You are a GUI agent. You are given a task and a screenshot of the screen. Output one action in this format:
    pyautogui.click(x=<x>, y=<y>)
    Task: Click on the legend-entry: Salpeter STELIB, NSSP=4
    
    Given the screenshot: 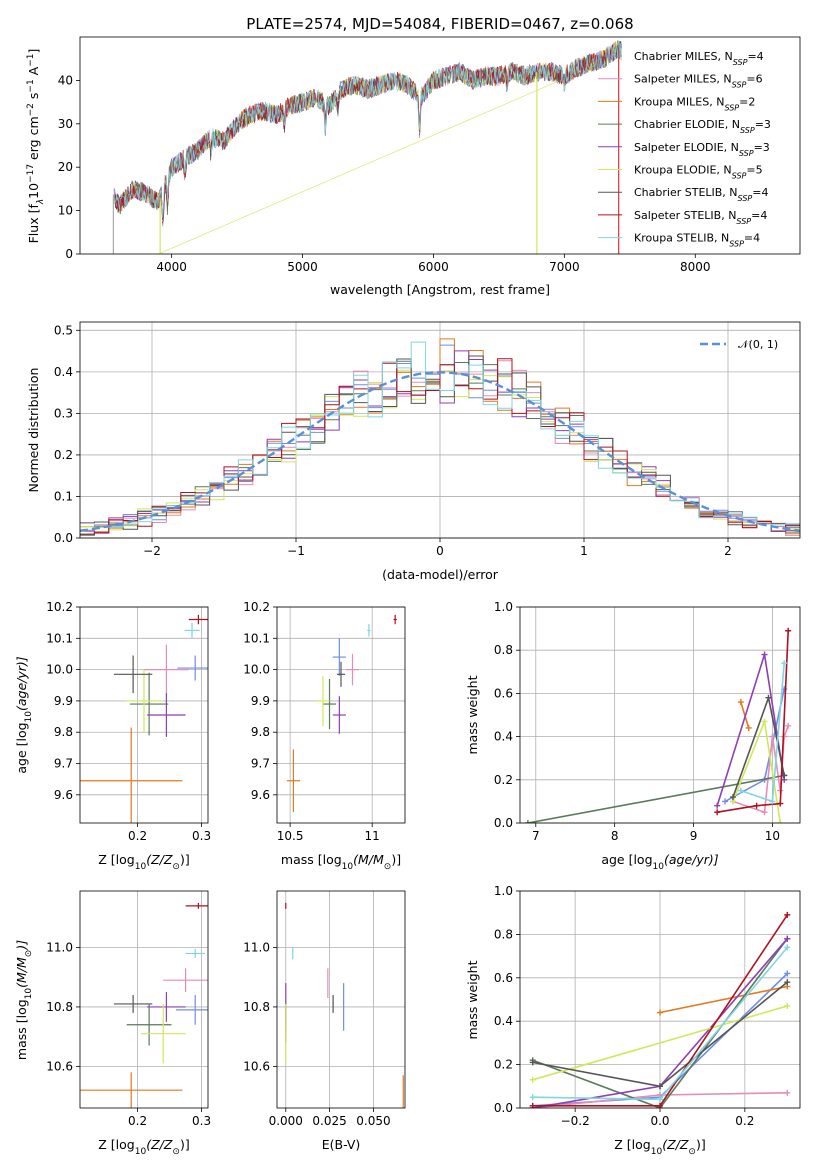 What is the action you would take?
    pyautogui.click(x=700, y=217)
    